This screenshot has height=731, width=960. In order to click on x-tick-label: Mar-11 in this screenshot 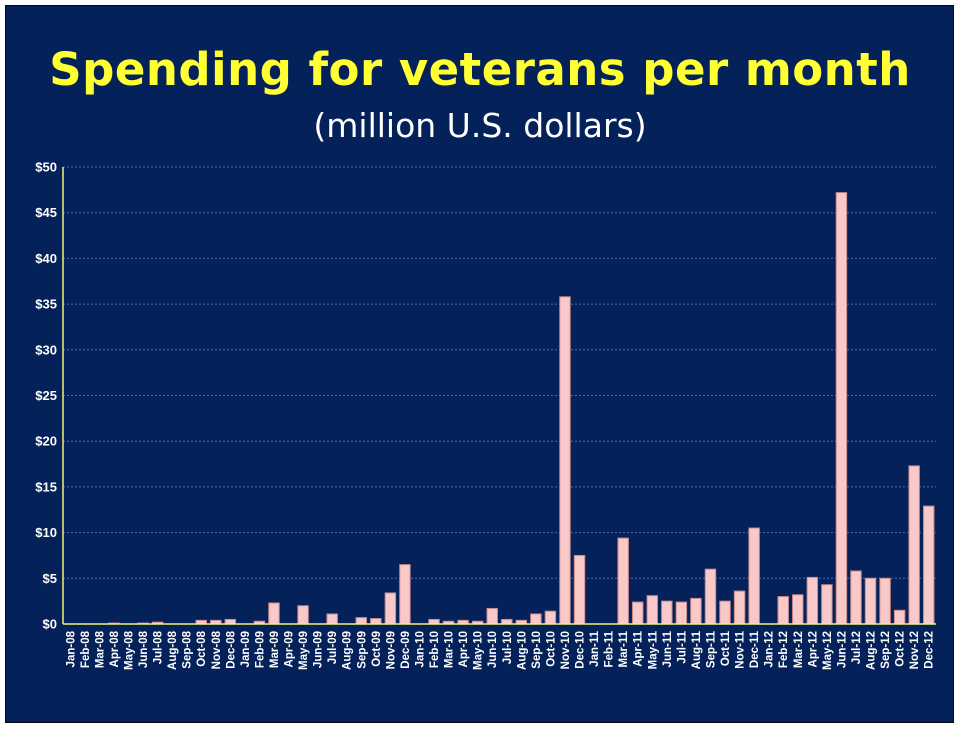, I will do `click(624, 648)`.